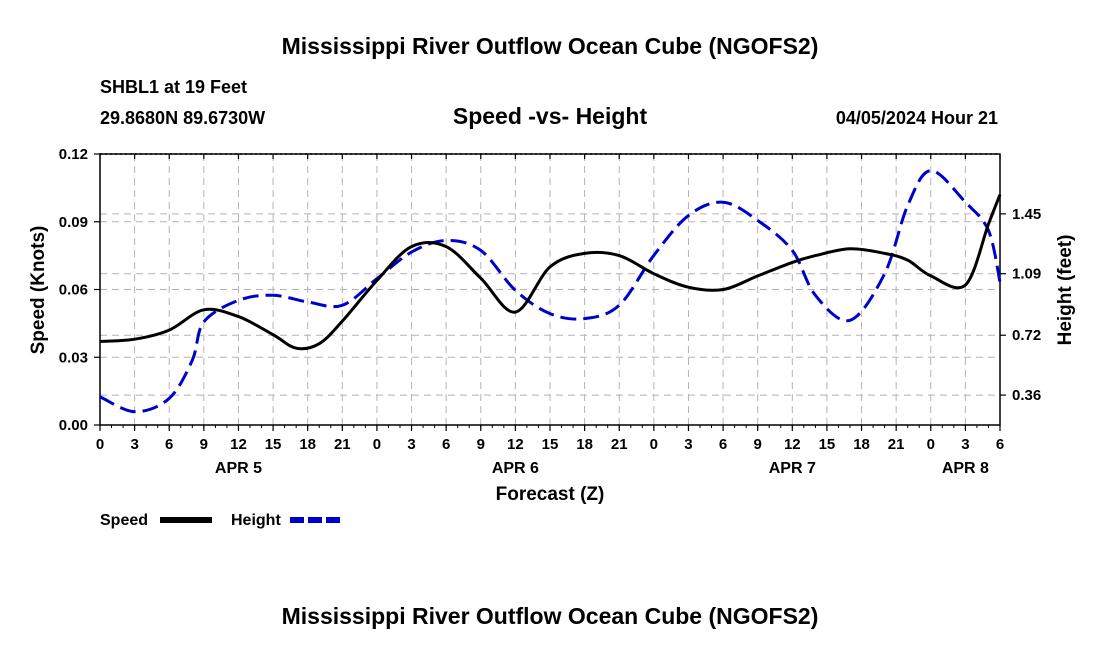 This screenshot has height=650, width=1100. Describe the element at coordinates (965, 468) in the screenshot. I see `x-date-label: APR 8` at that location.